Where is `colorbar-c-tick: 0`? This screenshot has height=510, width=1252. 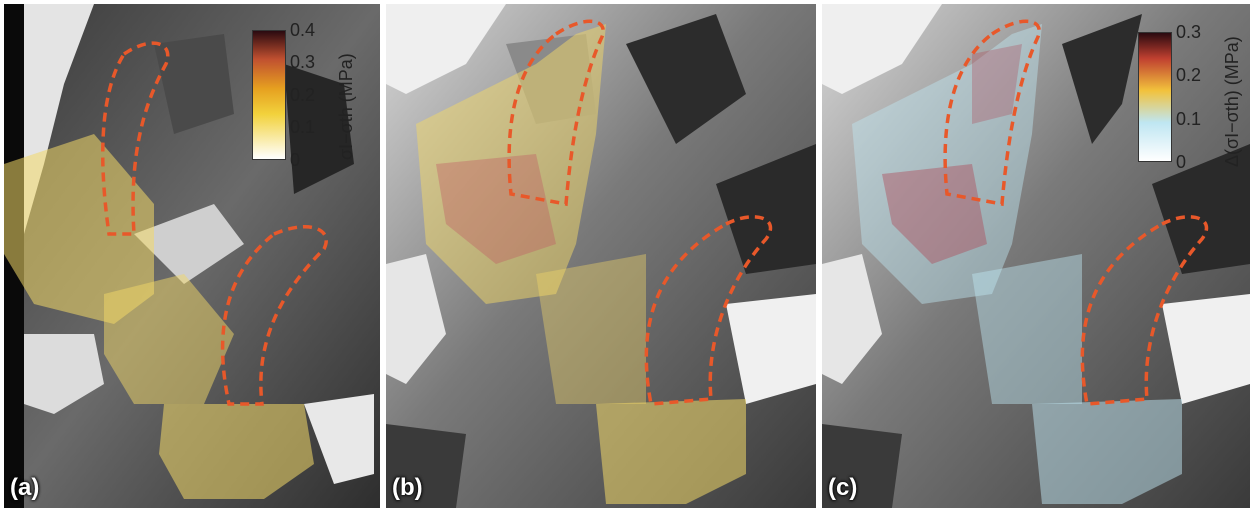 colorbar-c-tick: 0 is located at coordinates (1181, 162).